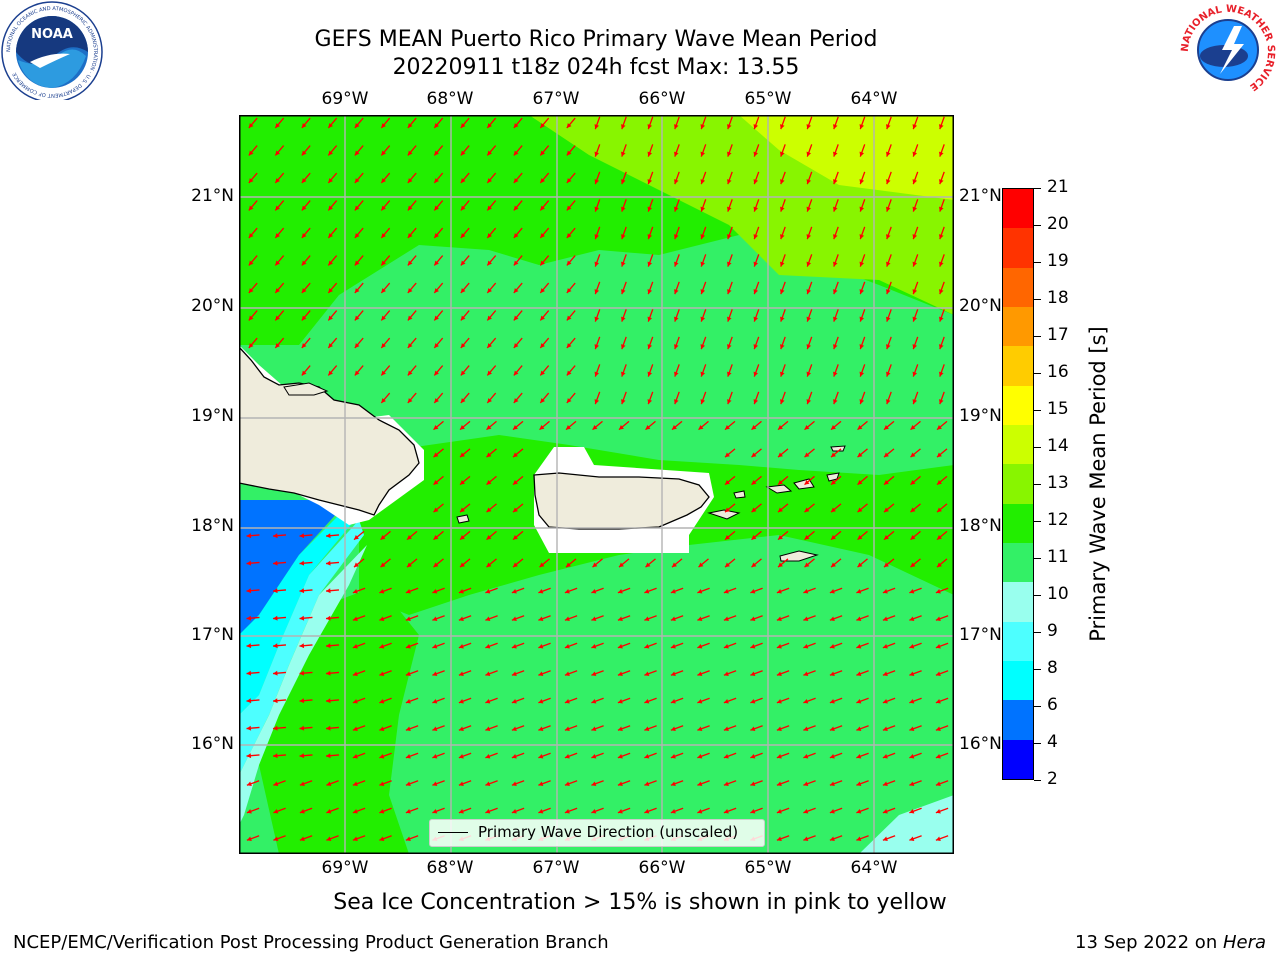  Describe the element at coordinates (212, 196) in the screenshot. I see `lat-label-left: 21°N` at that location.